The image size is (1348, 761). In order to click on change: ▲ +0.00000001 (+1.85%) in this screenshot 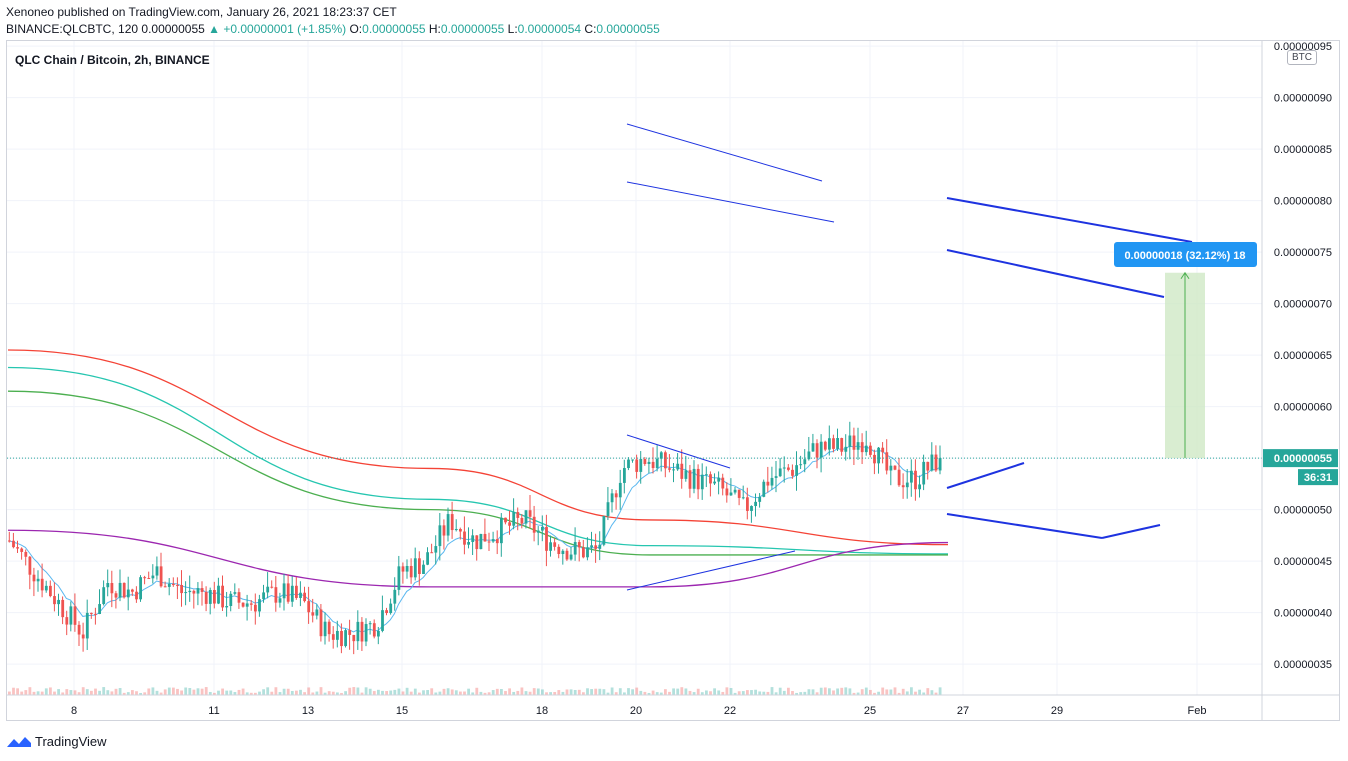, I will do `click(277, 29)`.